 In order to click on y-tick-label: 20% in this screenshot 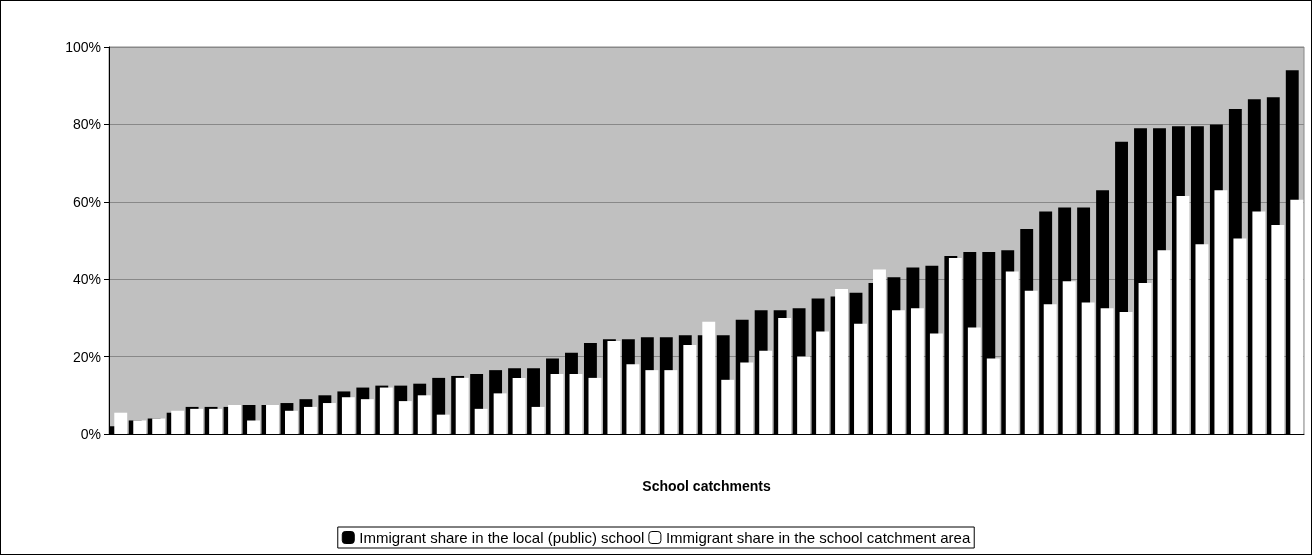, I will do `click(86, 356)`.